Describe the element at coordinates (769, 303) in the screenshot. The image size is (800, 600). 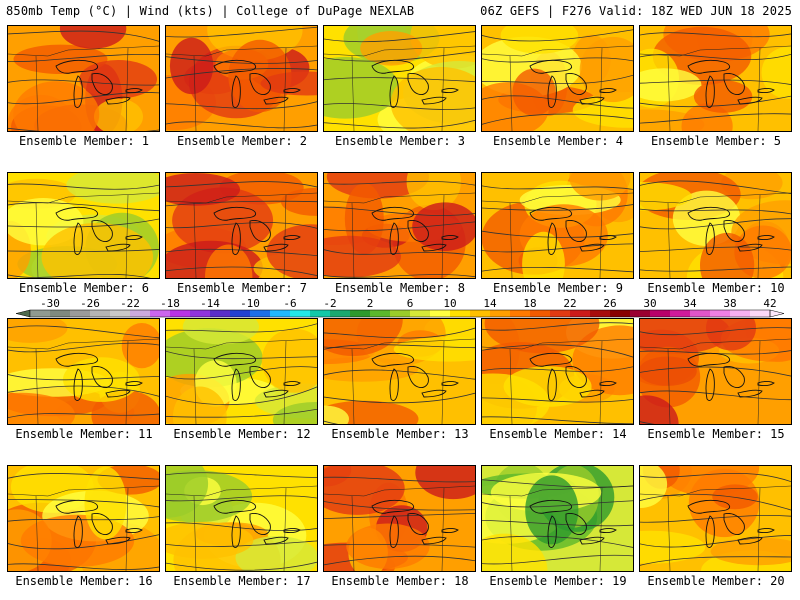
I see `colorbar-tick-label: 42` at that location.